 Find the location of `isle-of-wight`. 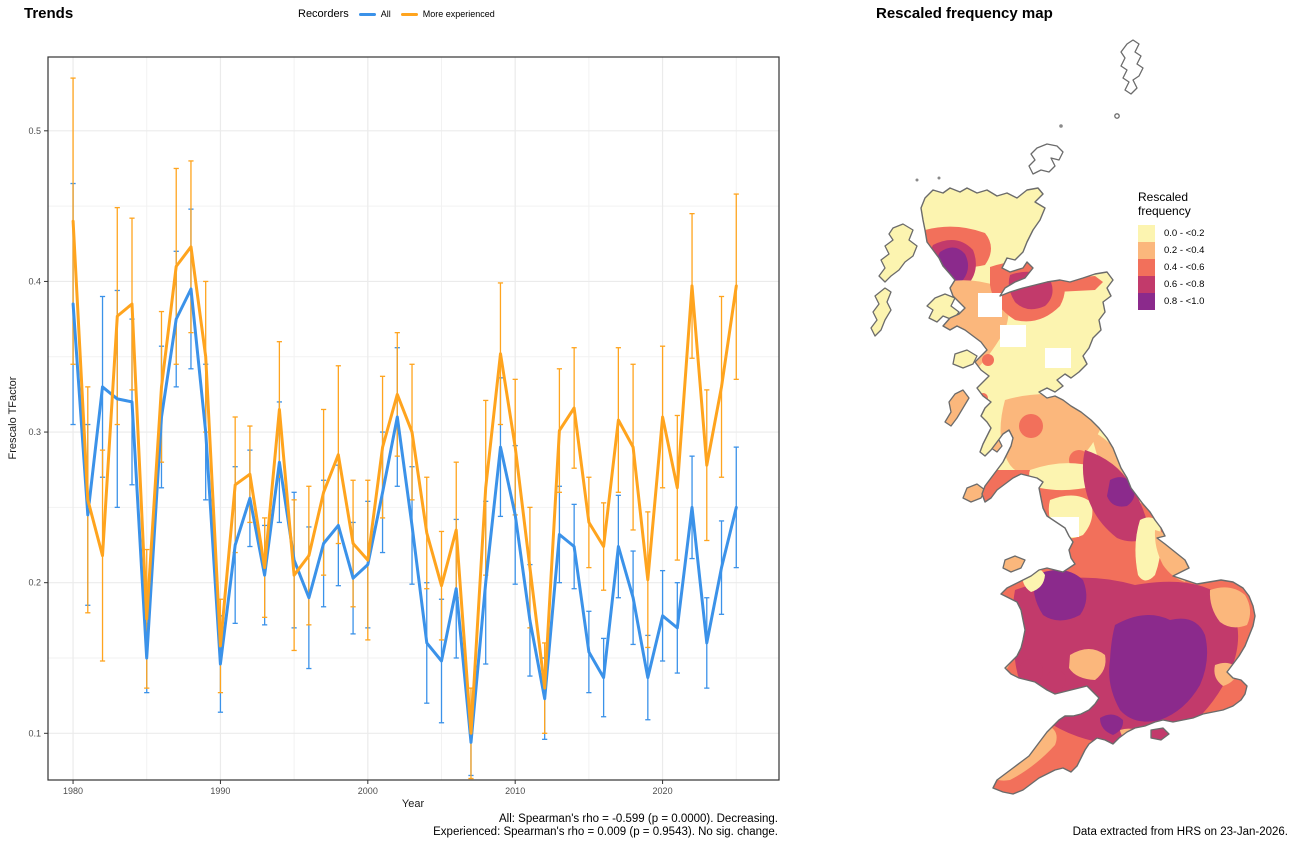

isle-of-wight is located at coordinates (1160, 734).